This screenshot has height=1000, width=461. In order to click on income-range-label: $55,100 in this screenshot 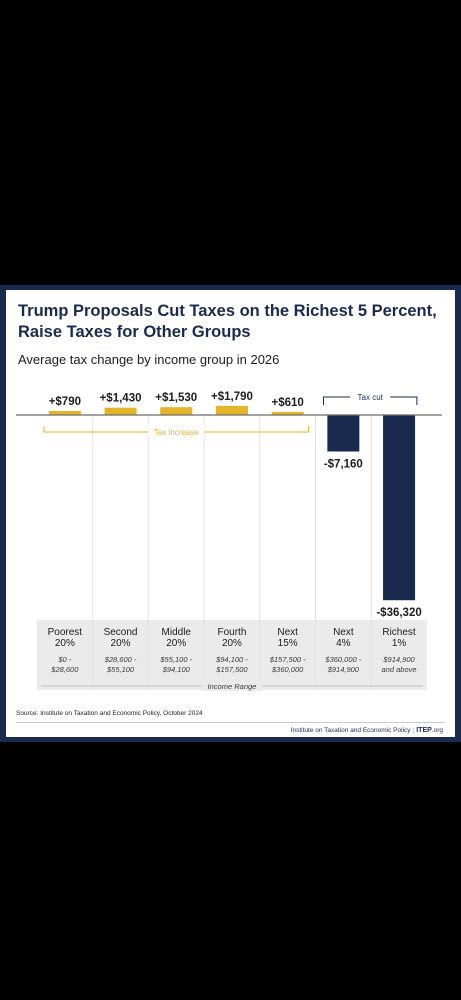, I will do `click(120, 669)`.